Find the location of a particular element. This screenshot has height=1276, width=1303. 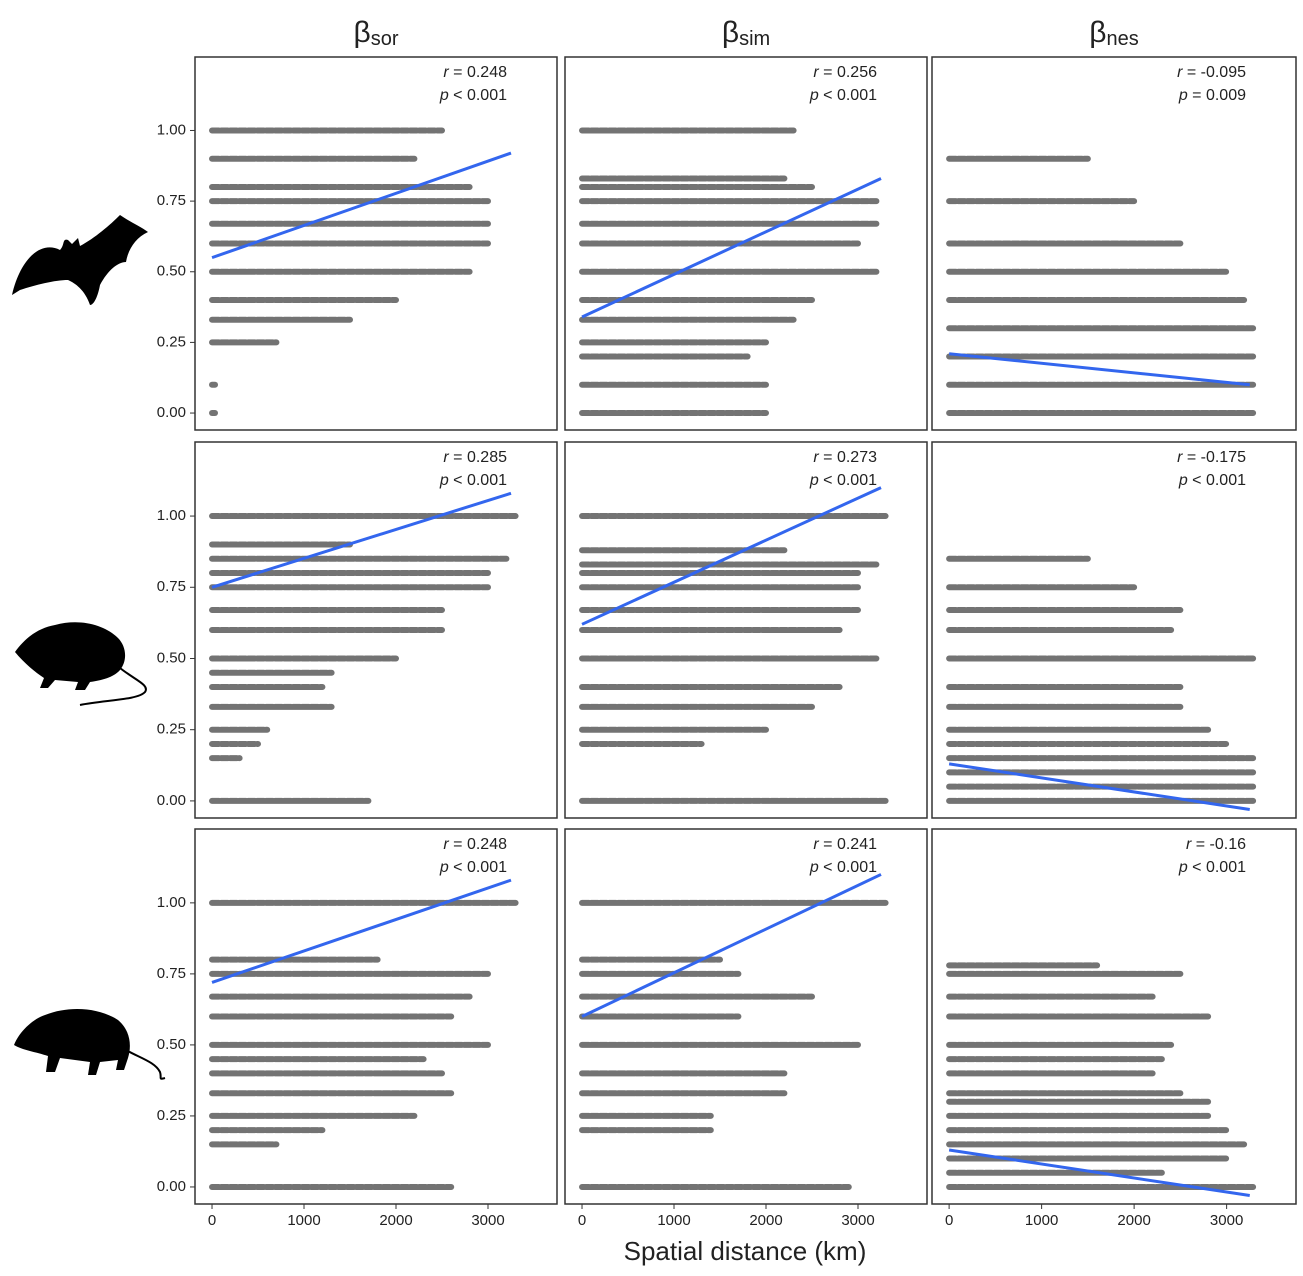

stat-r: r = -0.16 is located at coordinates (1216, 844).